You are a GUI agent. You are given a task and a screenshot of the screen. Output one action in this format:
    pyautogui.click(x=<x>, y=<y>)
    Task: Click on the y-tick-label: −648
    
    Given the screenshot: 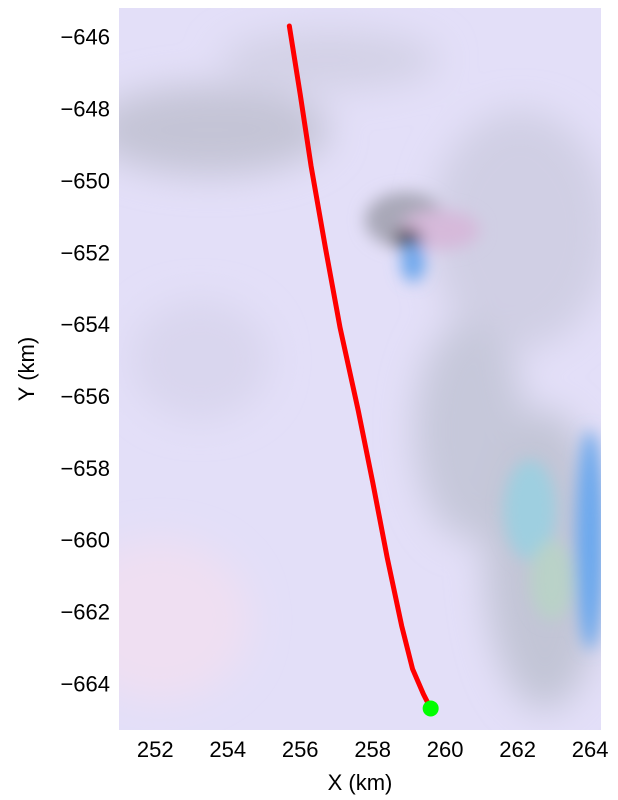 What is the action you would take?
    pyautogui.click(x=85, y=109)
    